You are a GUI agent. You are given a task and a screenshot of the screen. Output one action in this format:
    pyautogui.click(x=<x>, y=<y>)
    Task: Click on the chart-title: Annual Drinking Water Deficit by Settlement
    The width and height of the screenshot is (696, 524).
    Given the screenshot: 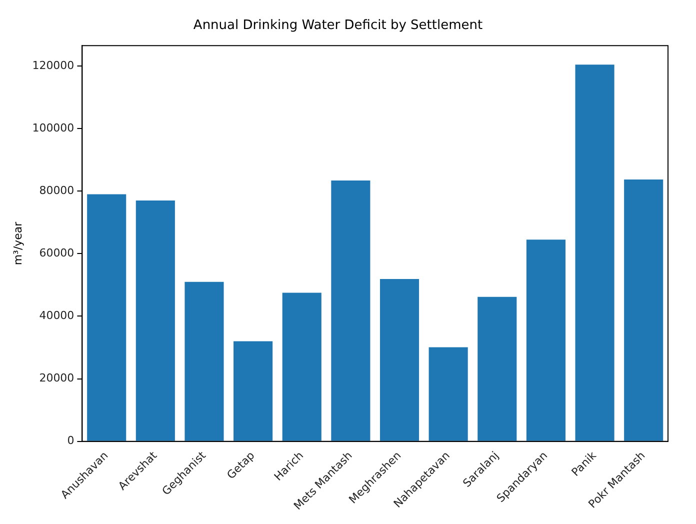 What is the action you would take?
    pyautogui.click(x=338, y=26)
    